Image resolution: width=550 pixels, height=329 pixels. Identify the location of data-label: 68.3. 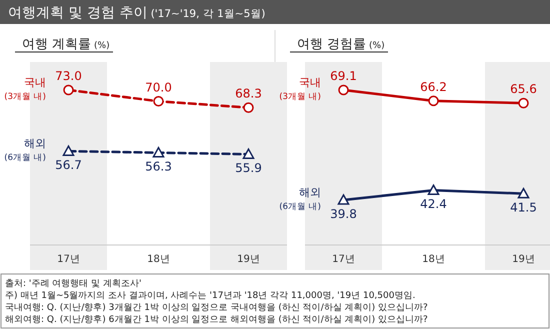
(248, 93).